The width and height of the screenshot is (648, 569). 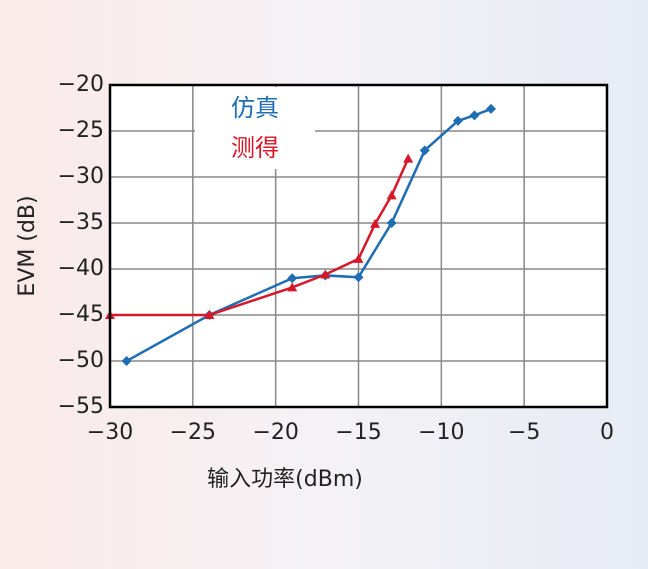 I want to click on legend-label: 测得, so click(x=255, y=148).